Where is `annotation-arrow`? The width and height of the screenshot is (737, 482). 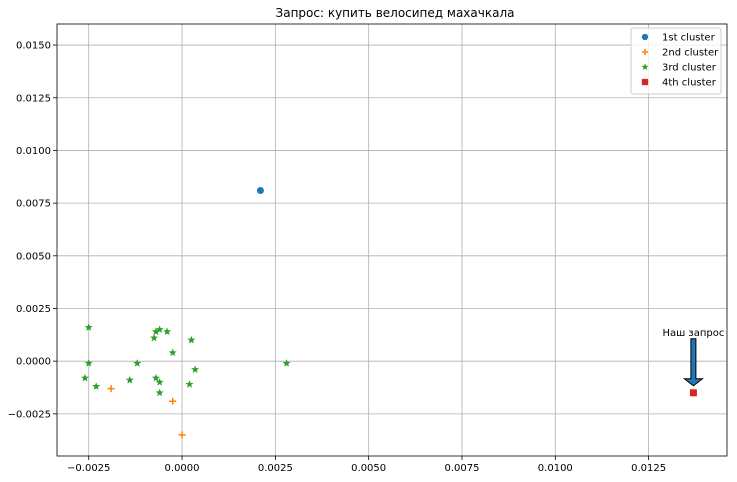 annotation-arrow is located at coordinates (693, 362).